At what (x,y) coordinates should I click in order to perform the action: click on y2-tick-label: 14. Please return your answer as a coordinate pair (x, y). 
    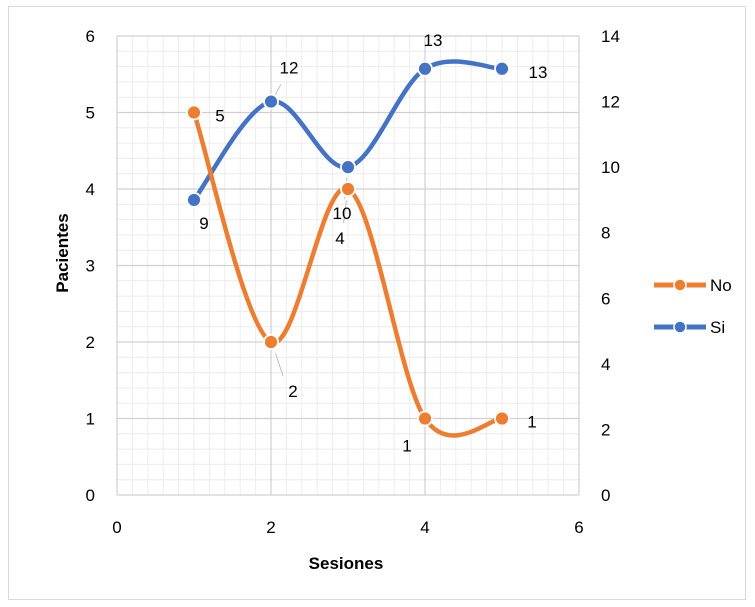
    Looking at the image, I should click on (610, 36).